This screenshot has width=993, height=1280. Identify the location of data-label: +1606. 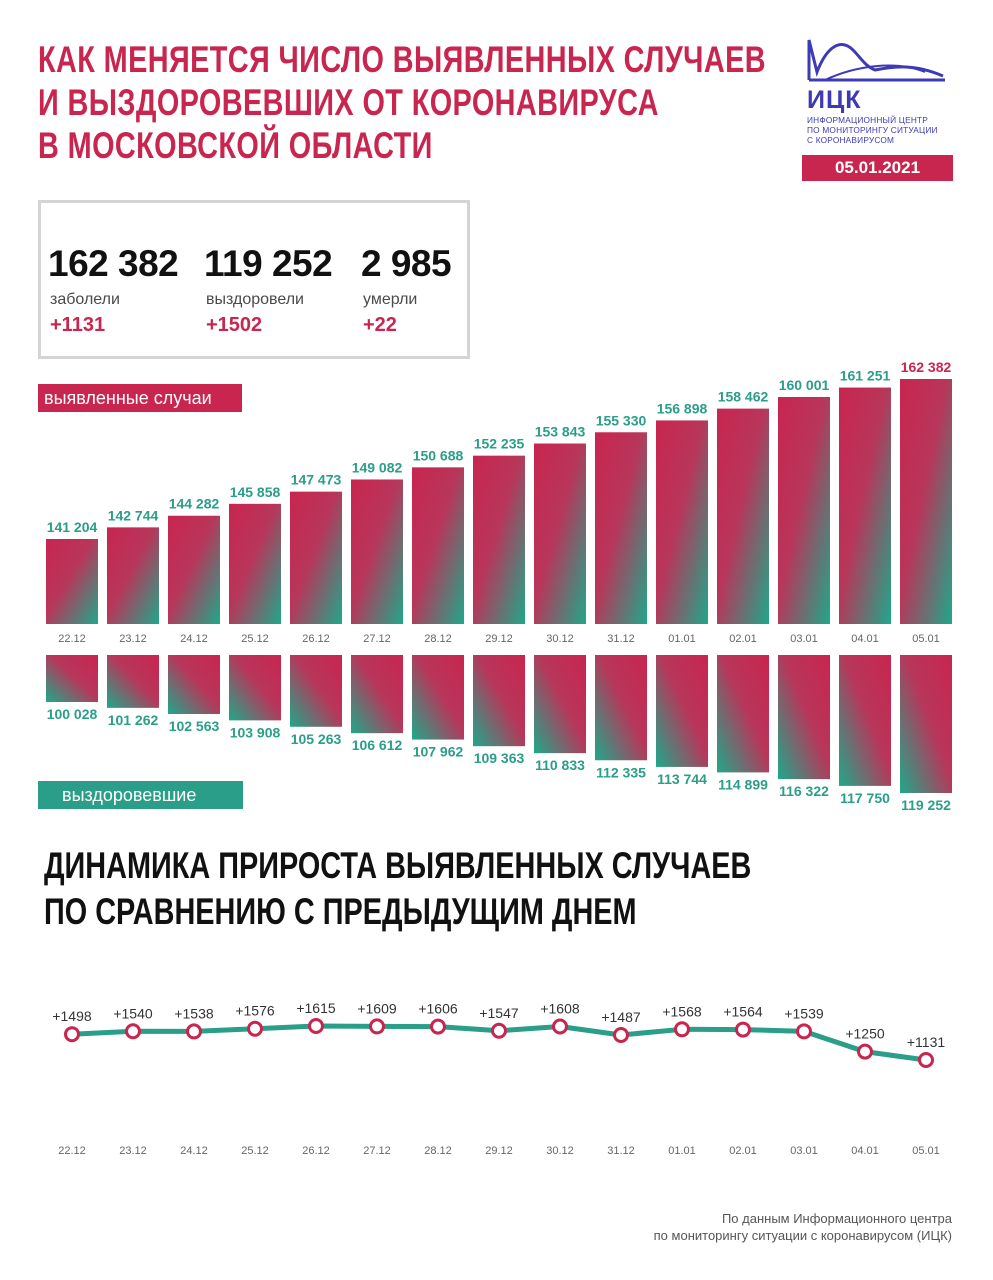
(438, 1009).